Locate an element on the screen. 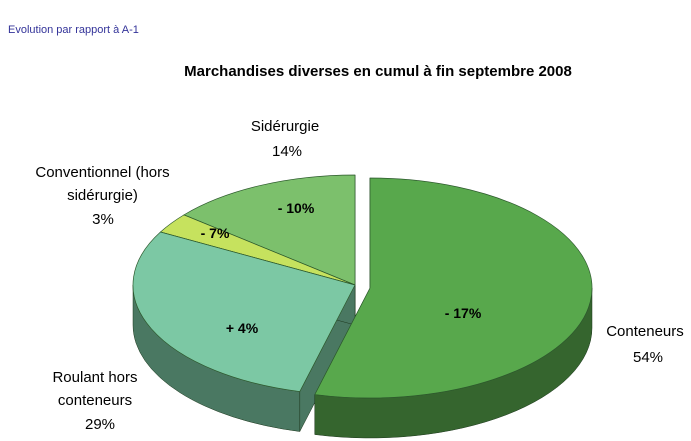 The height and width of the screenshot is (441, 691). value-label: 3% is located at coordinates (103, 219).